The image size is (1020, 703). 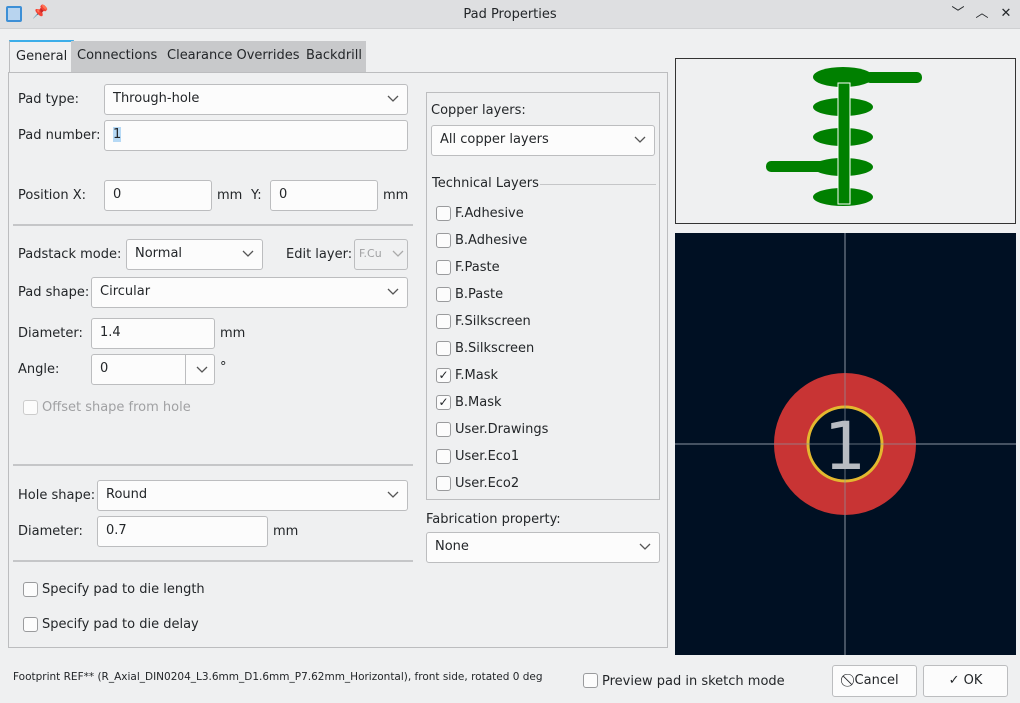 I want to click on layer-label: B.Silkscreen, so click(x=495, y=348).